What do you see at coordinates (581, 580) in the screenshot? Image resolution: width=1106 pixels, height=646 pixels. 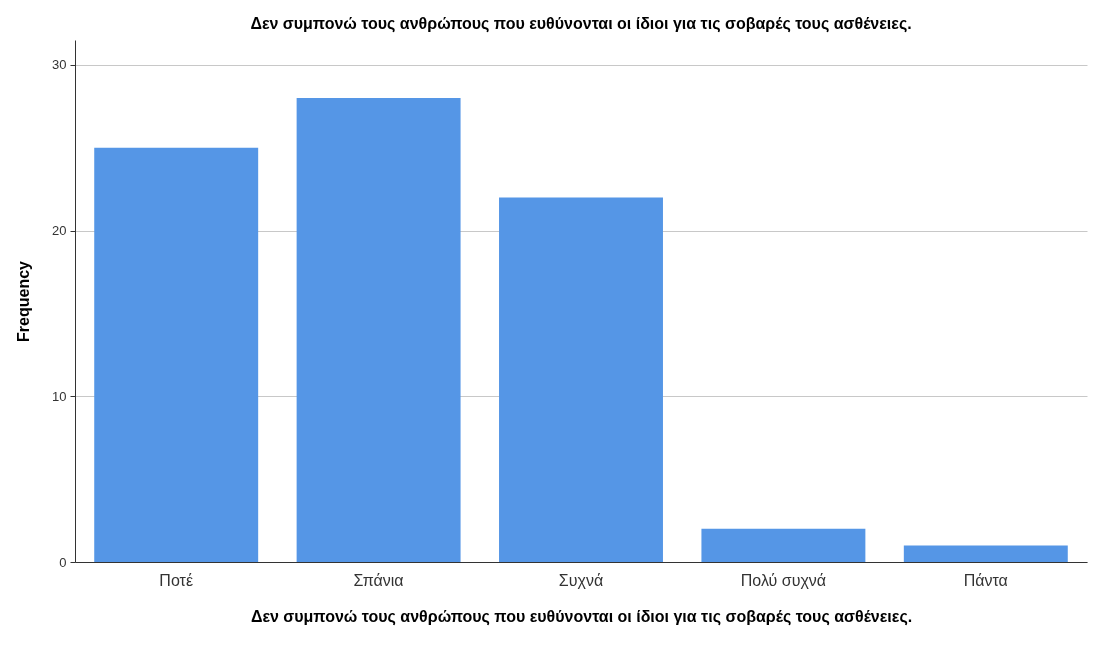 I see `x-tick-label: Συχνά` at bounding box center [581, 580].